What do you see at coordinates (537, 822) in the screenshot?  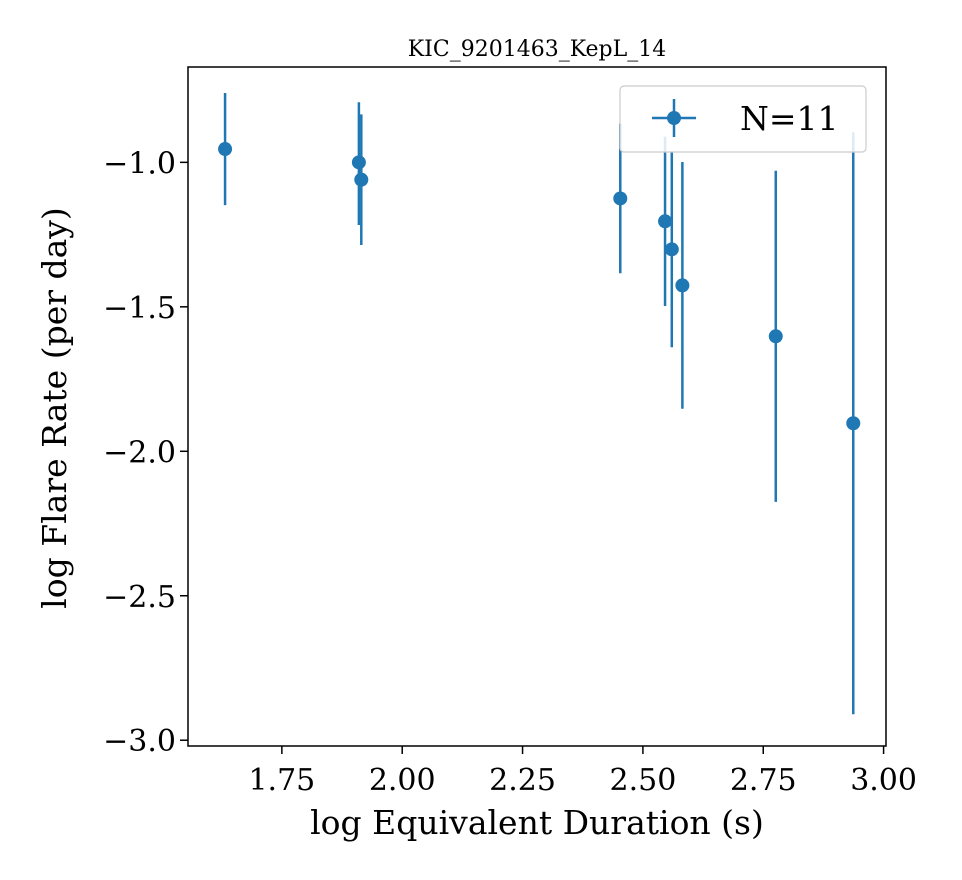 I see `x-axis-label: log Equivalent Duration (s)` at bounding box center [537, 822].